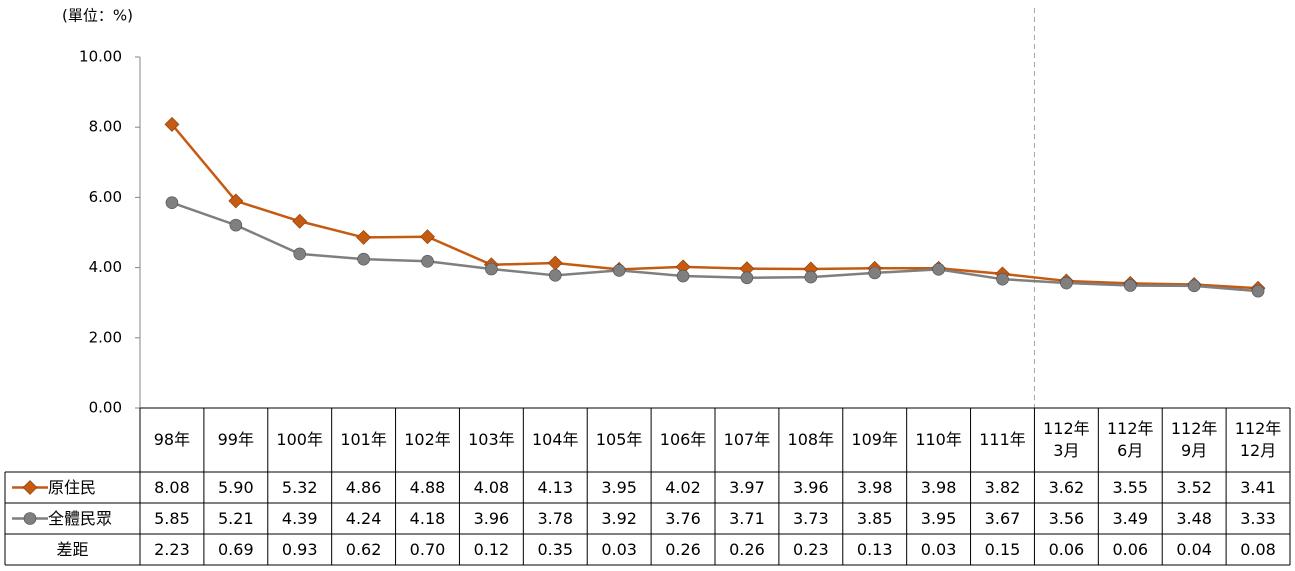  I want to click on table-value: 3.55, so click(1130, 487).